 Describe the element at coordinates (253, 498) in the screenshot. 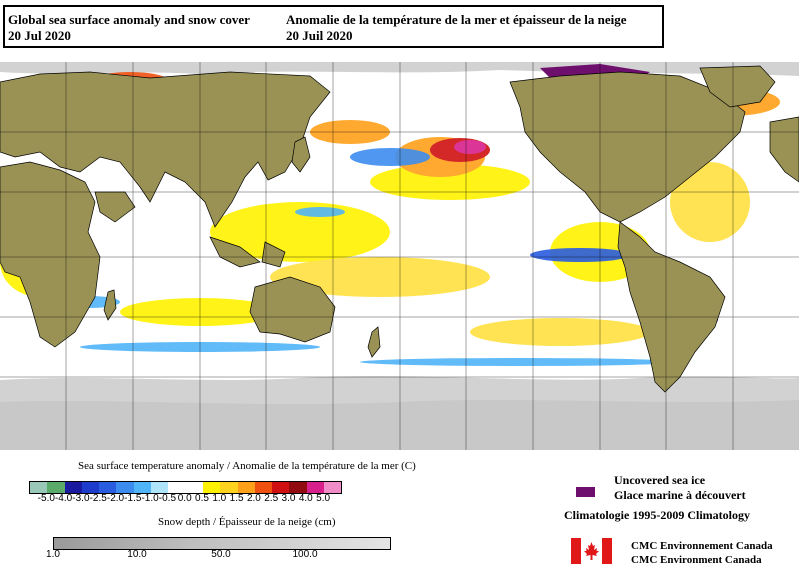

I see `sst-tick-label: 2.0` at that location.